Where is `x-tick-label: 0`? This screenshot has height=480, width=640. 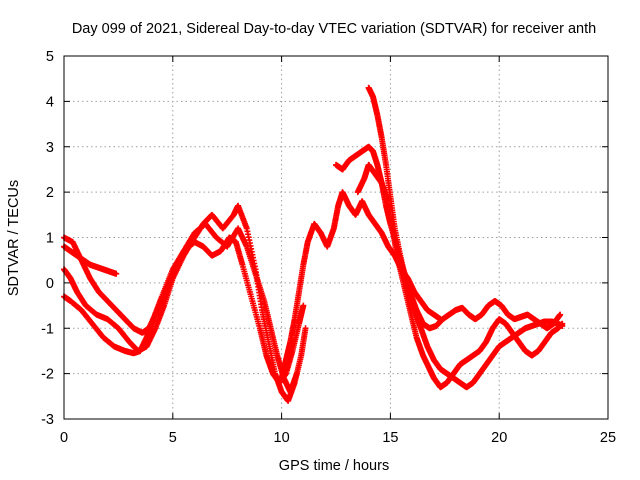
x-tick-label: 0 is located at coordinates (64, 438).